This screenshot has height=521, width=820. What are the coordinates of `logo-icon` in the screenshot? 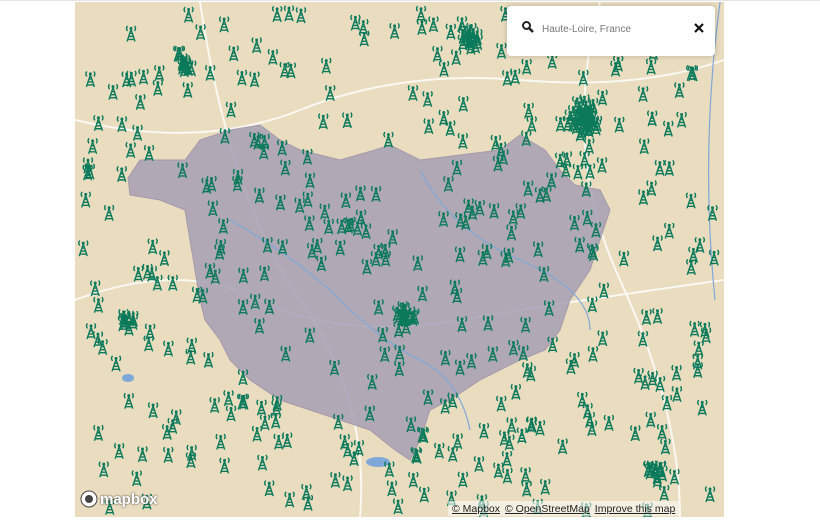 It's located at (89, 499).